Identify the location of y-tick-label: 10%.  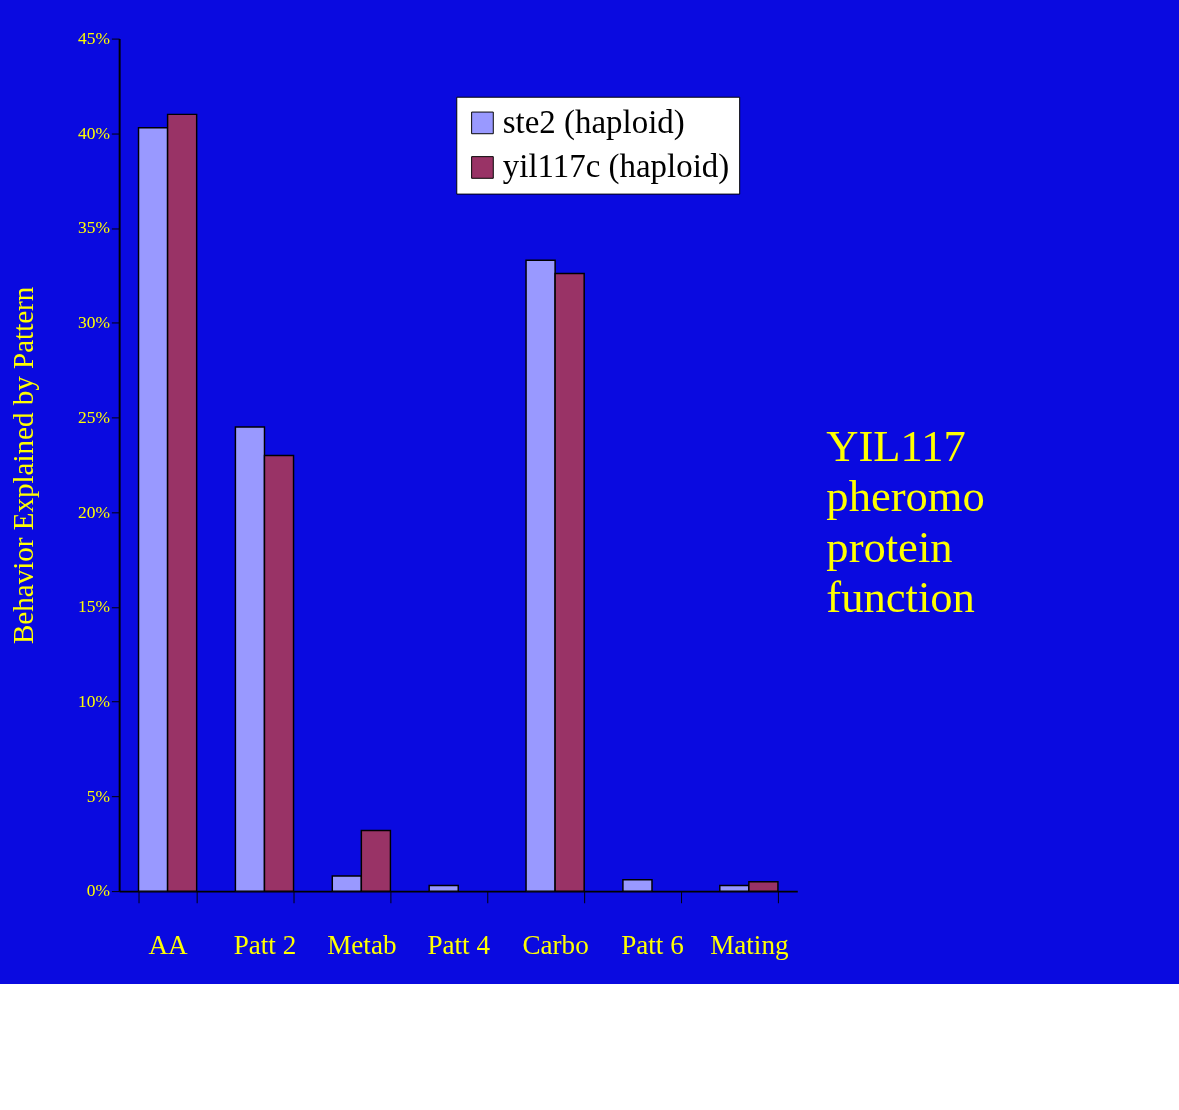
(94, 701).